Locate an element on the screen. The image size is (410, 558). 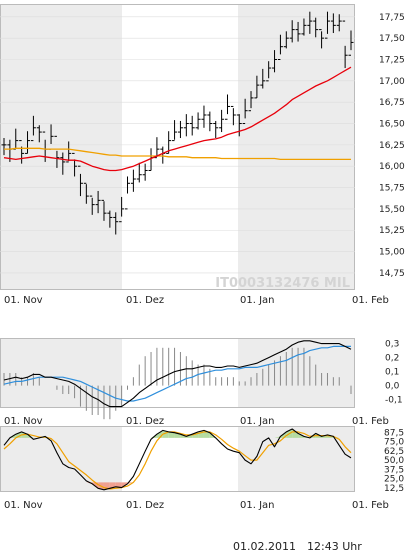
stochastic-y-tick-label: 75,0 is located at coordinates (394, 443).